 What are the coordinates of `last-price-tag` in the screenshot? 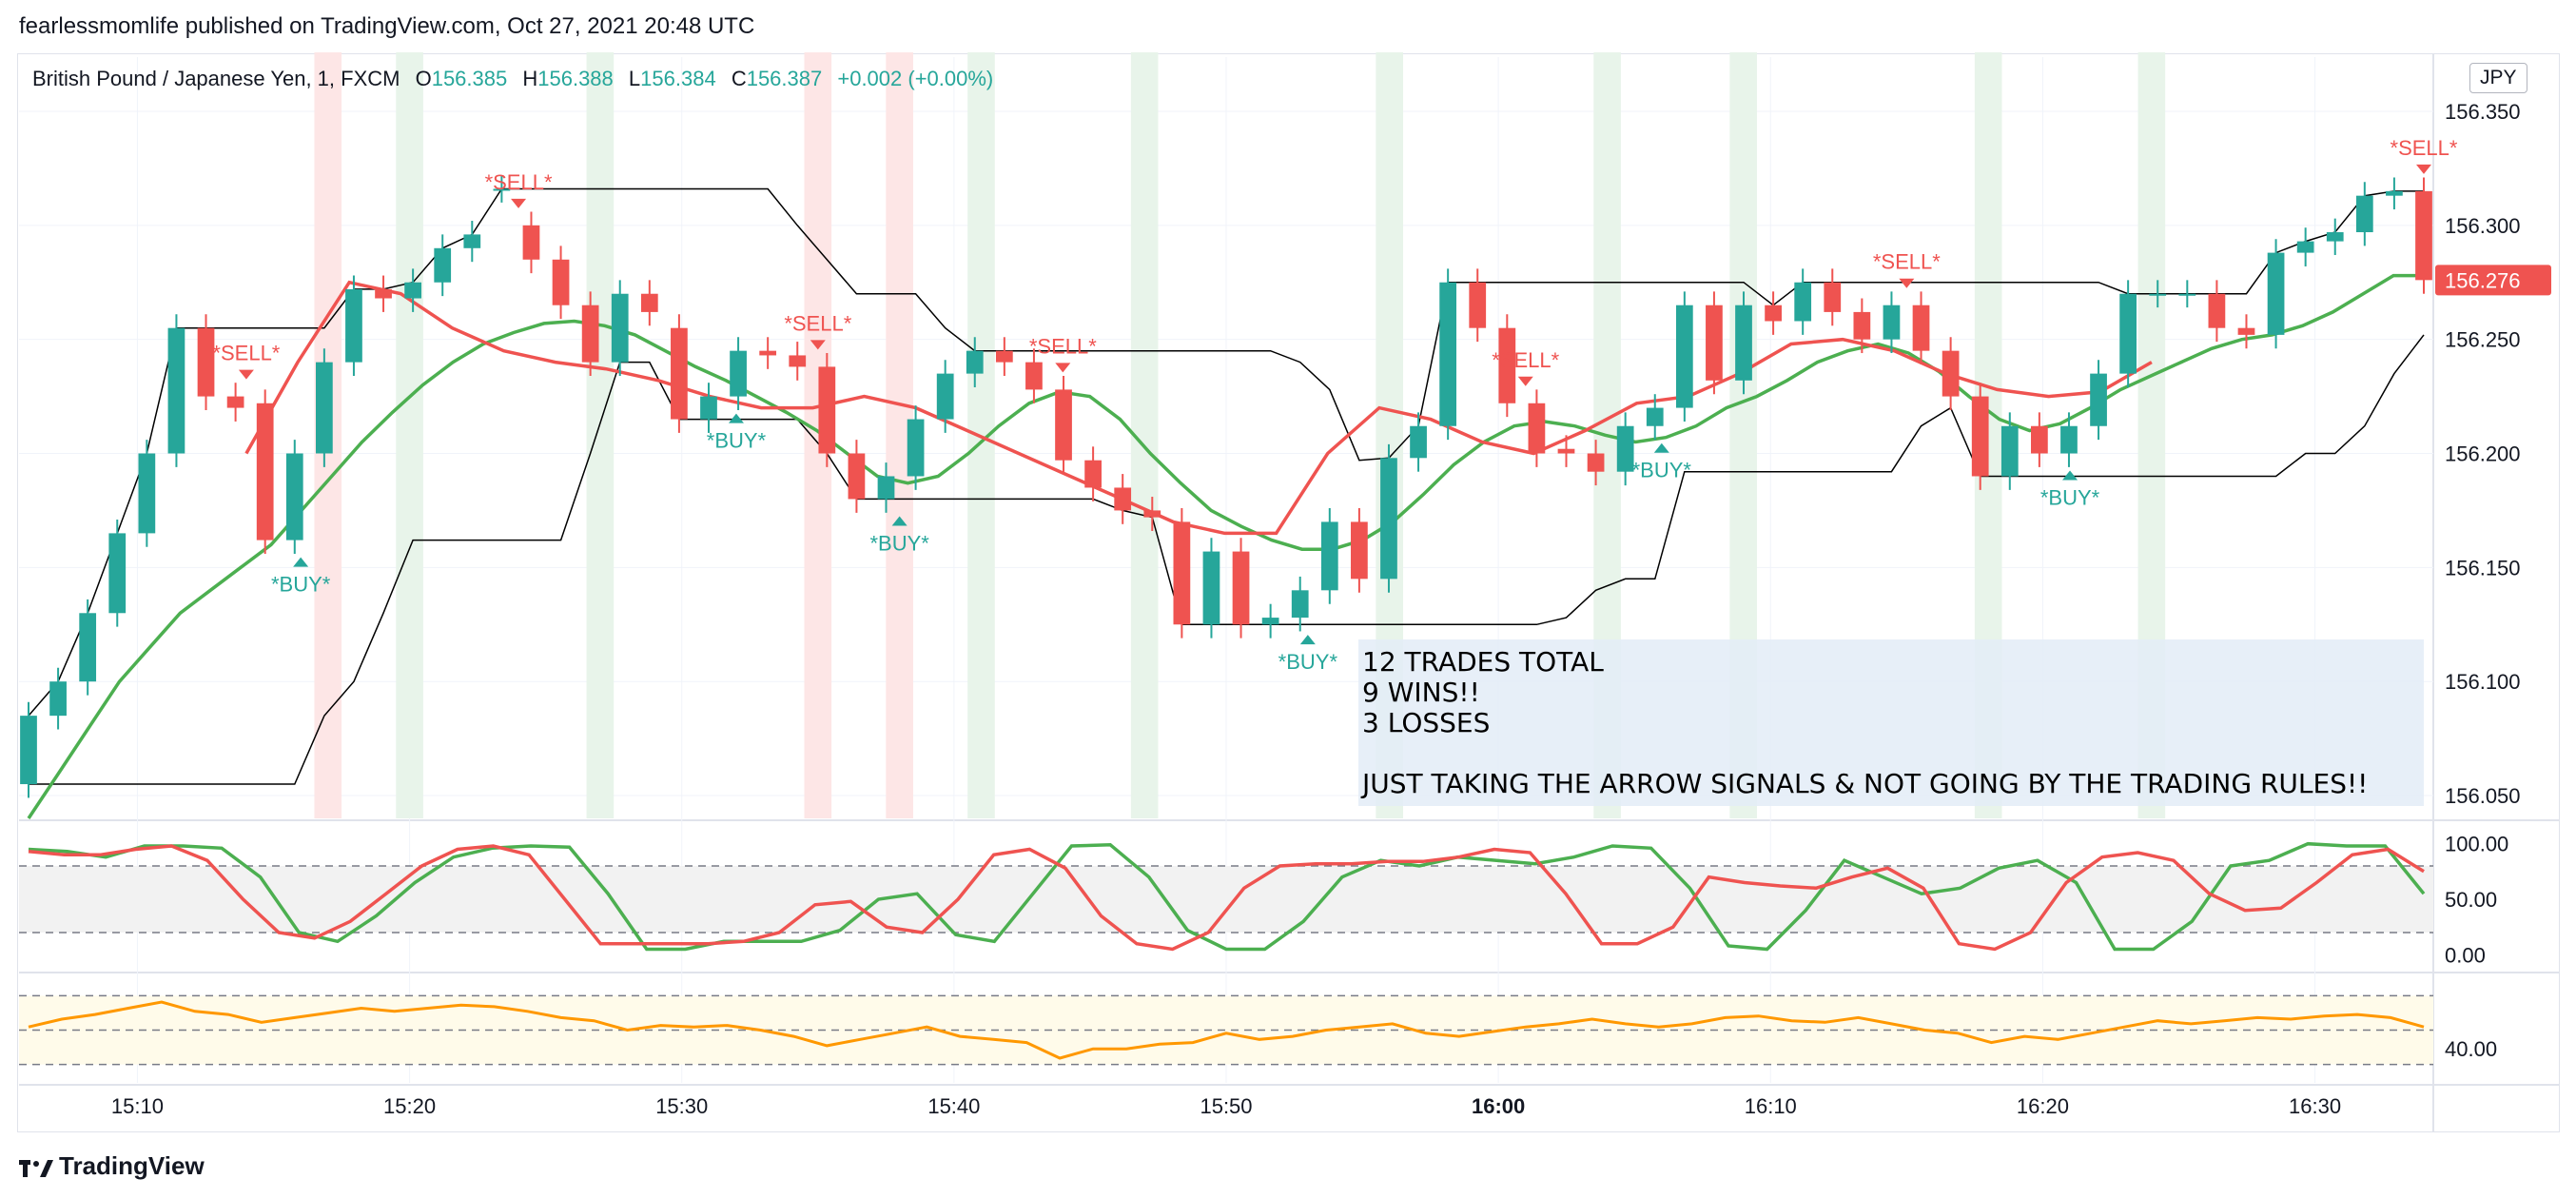 It's located at (2493, 280).